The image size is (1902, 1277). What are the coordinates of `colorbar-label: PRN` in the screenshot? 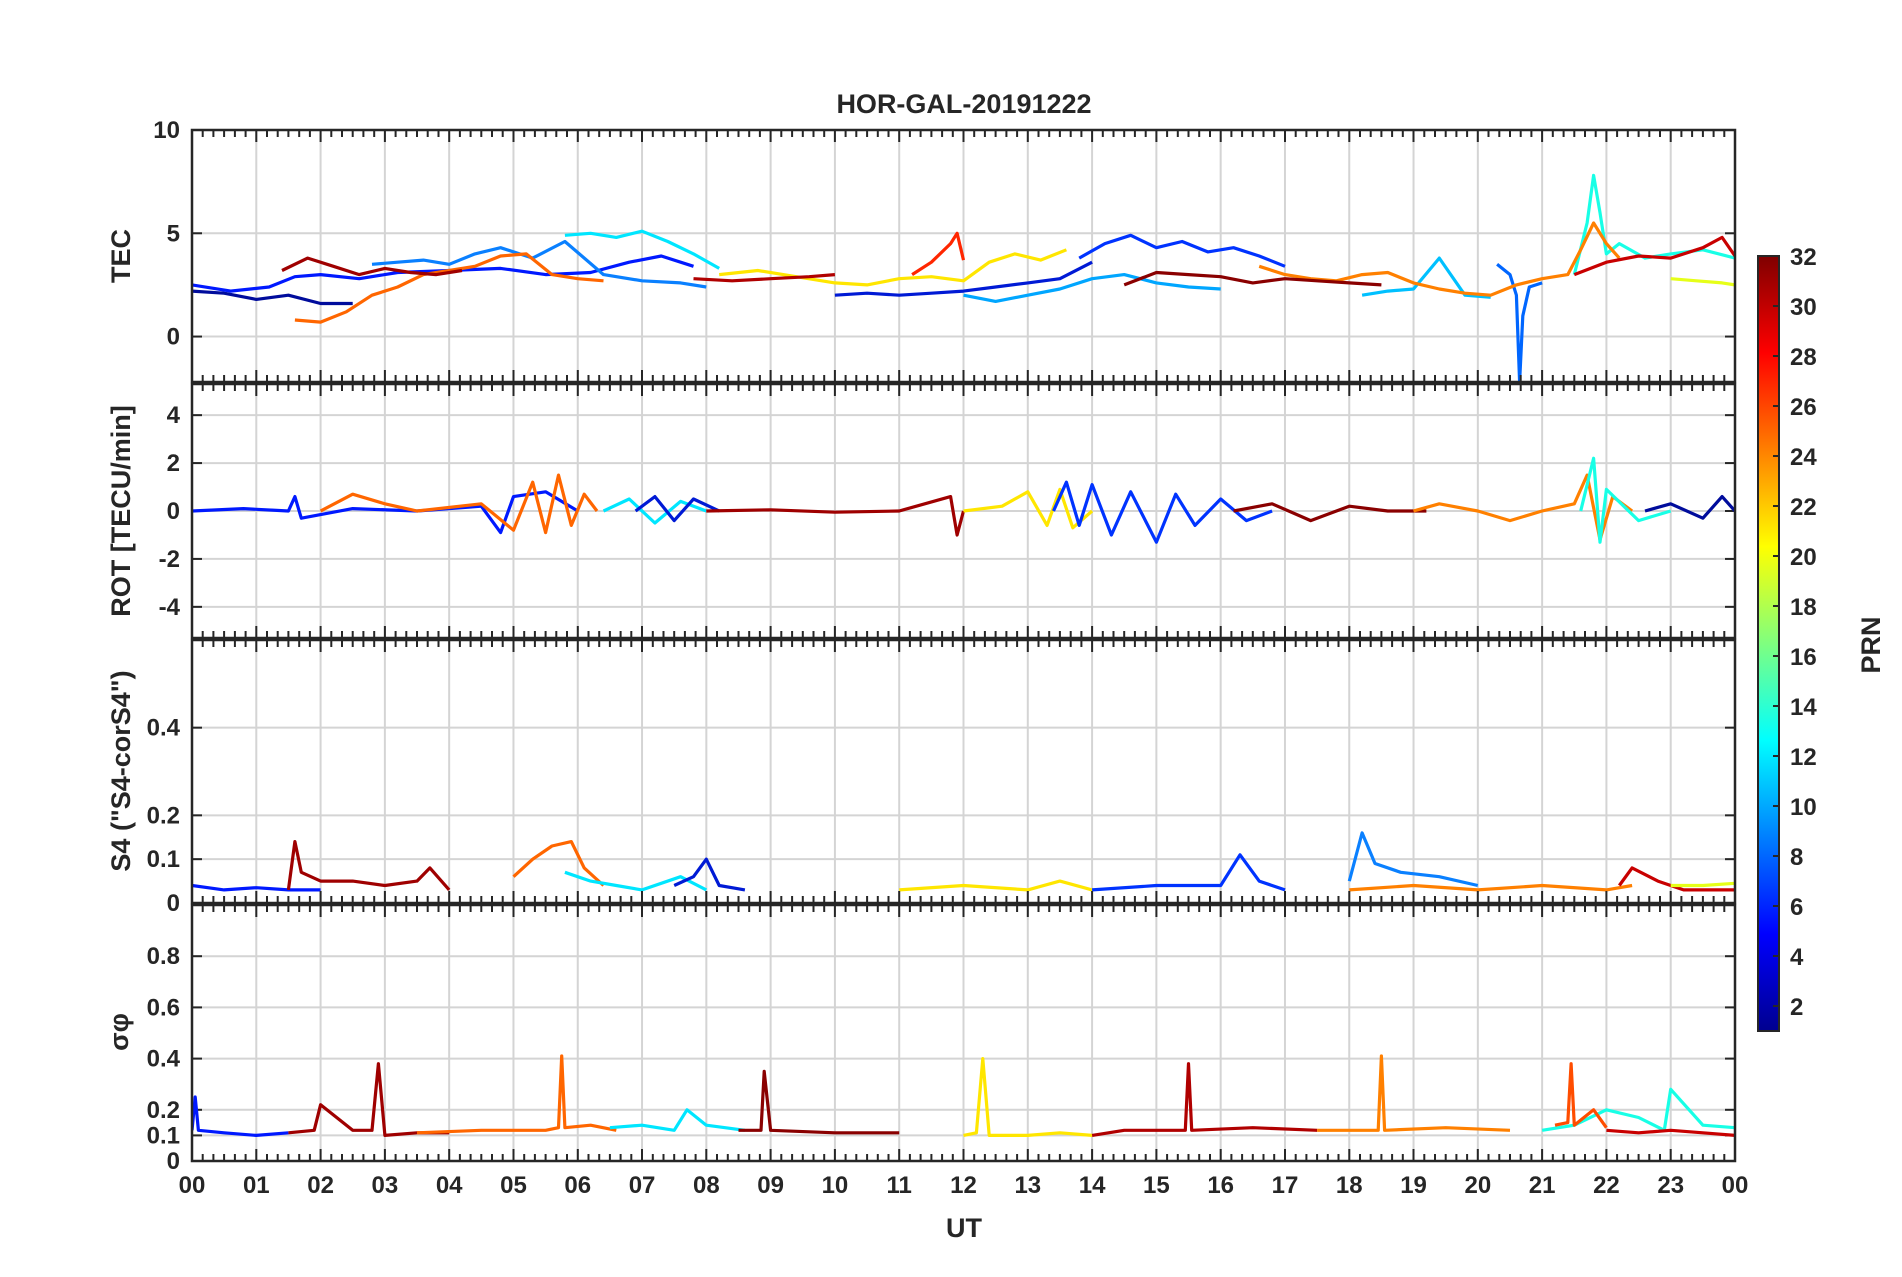 It's located at (1871, 644).